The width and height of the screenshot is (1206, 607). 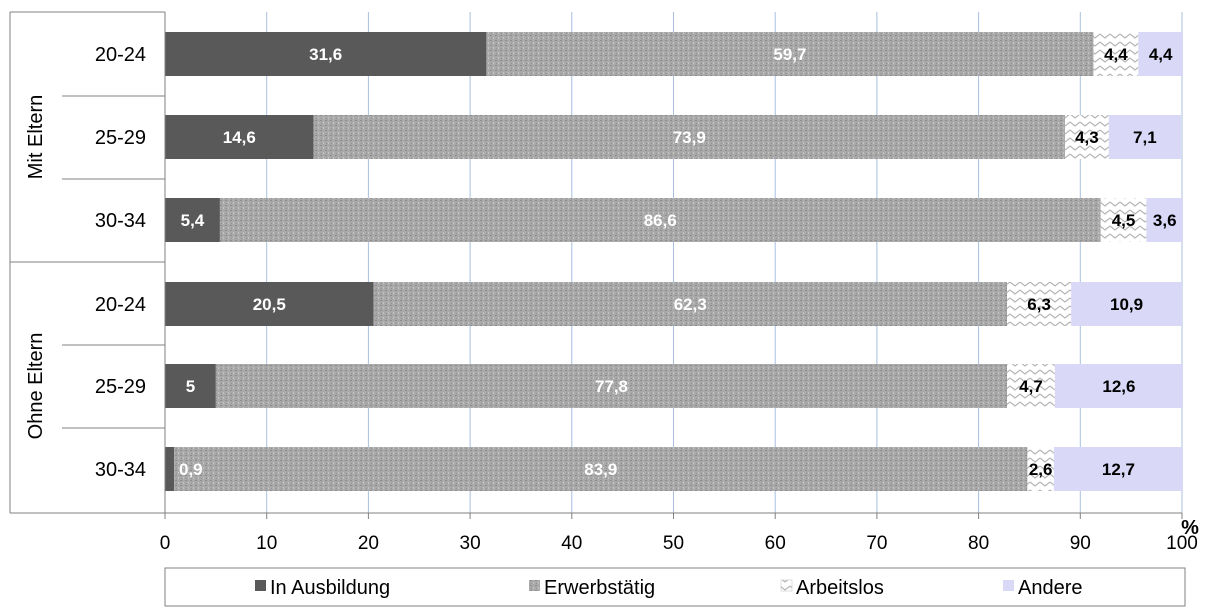 I want to click on data-label: 7,1, so click(x=1145, y=137).